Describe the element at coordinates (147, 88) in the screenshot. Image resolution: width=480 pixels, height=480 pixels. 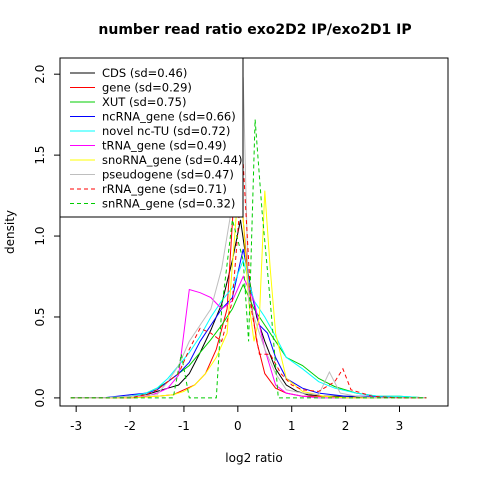
I see `legend-entry-gene: gene (sd=0.29)` at that location.